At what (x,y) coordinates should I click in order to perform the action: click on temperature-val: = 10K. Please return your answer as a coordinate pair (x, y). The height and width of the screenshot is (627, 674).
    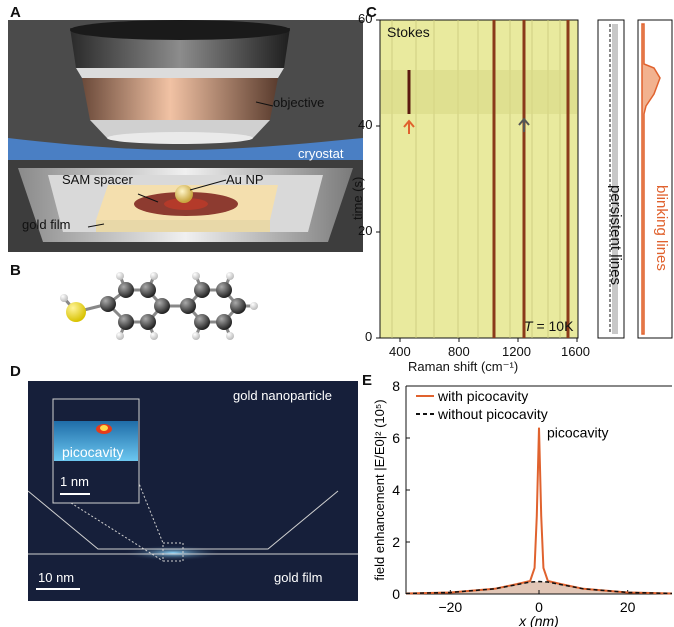
    Looking at the image, I should click on (553, 326).